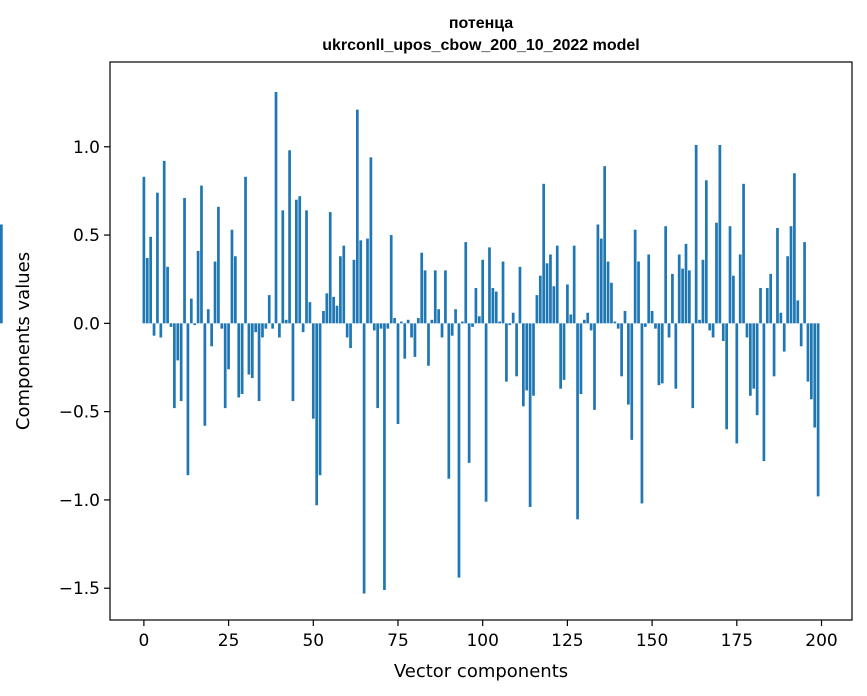 This screenshot has width=867, height=696. What do you see at coordinates (86, 148) in the screenshot?
I see `y-tick-label: 1.0` at bounding box center [86, 148].